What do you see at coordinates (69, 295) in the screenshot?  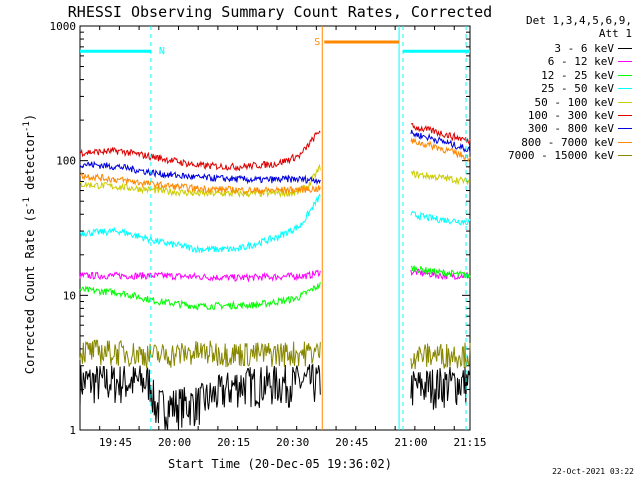 I see `y-tick-label: 10` at bounding box center [69, 295].